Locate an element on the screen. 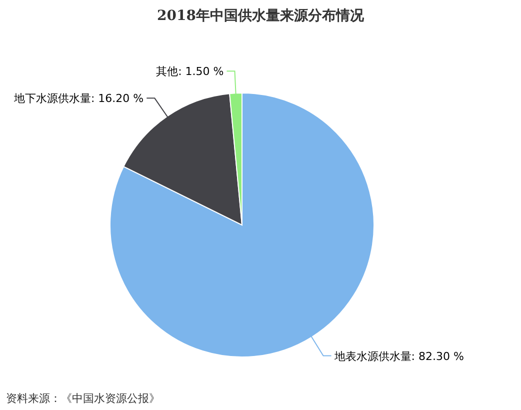  chart-title: 2018年中国供水量来源分布情况 is located at coordinates (261, 16).